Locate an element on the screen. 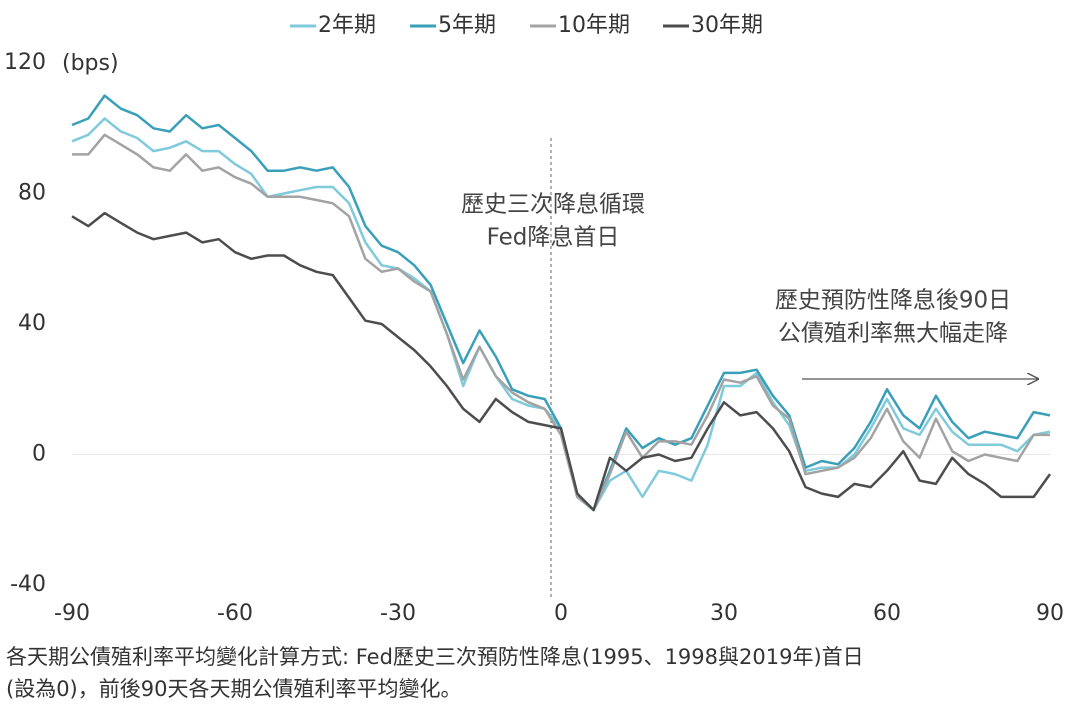  legend-label: 30年期 is located at coordinates (727, 25).